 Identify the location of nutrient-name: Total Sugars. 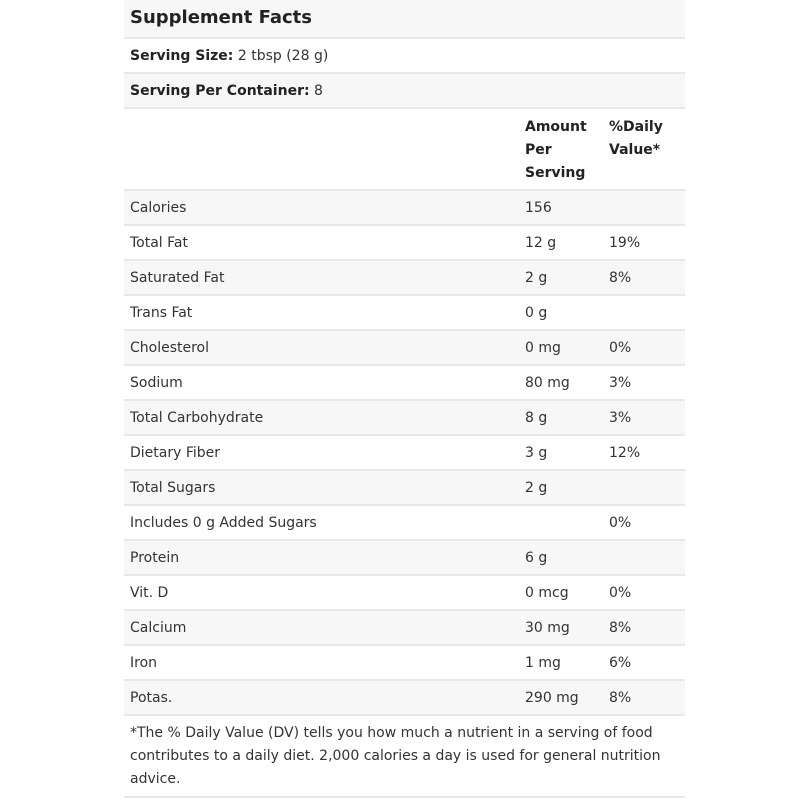
(173, 488).